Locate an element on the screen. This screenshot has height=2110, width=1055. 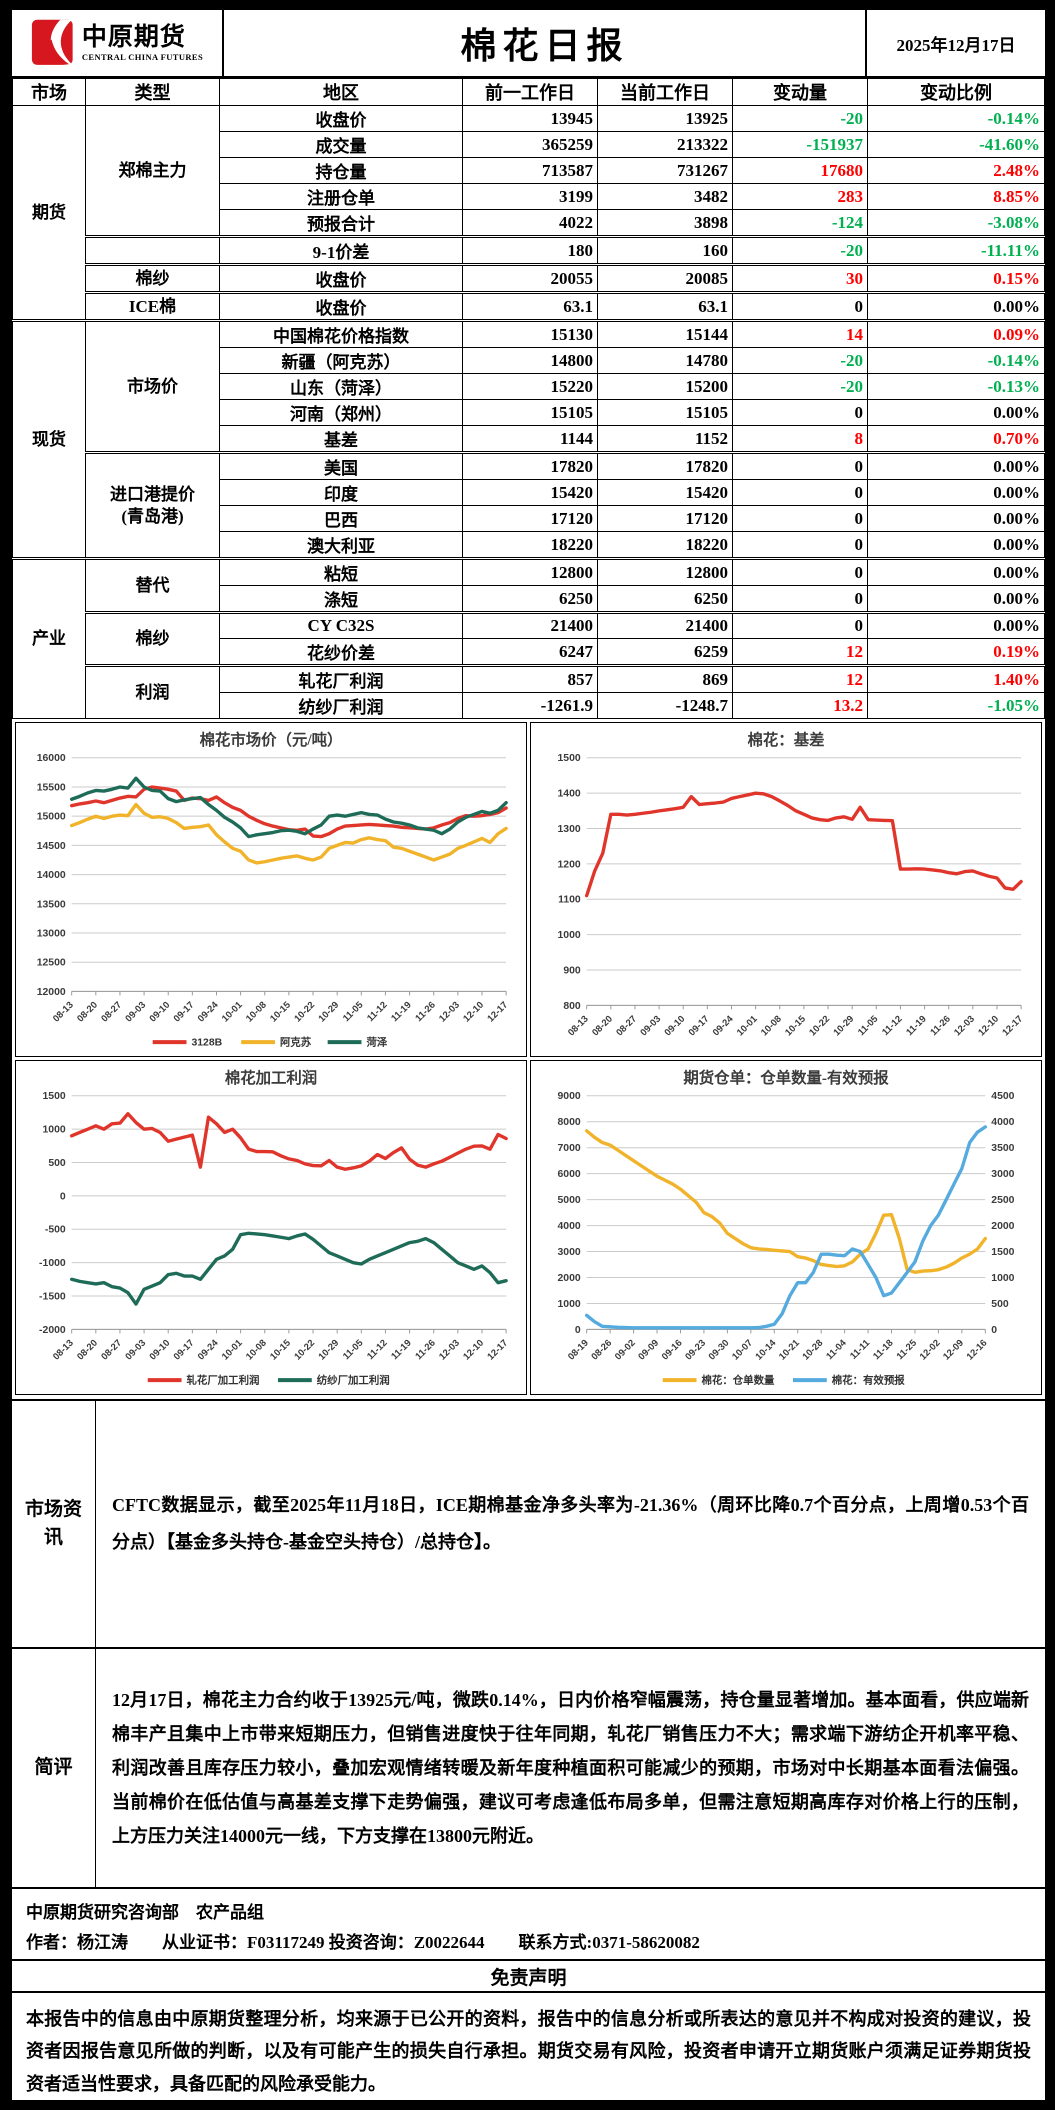
table-row: 河南（郑州） 15105 15105 0 0.00% is located at coordinates (529, 412).